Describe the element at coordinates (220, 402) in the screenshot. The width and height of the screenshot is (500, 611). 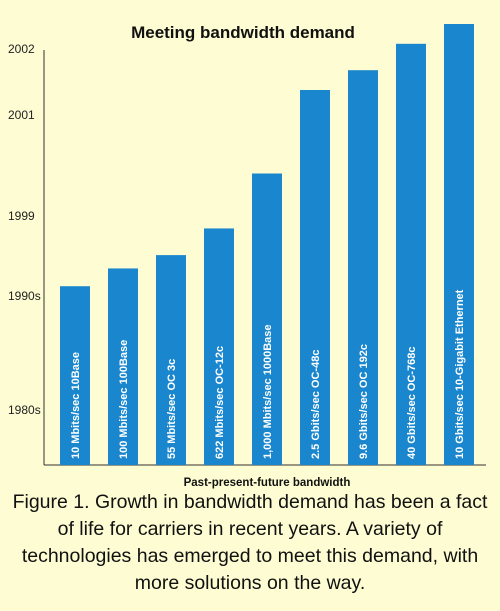
I see `bar-label: 622 Mbits/sec OC-12c` at that location.